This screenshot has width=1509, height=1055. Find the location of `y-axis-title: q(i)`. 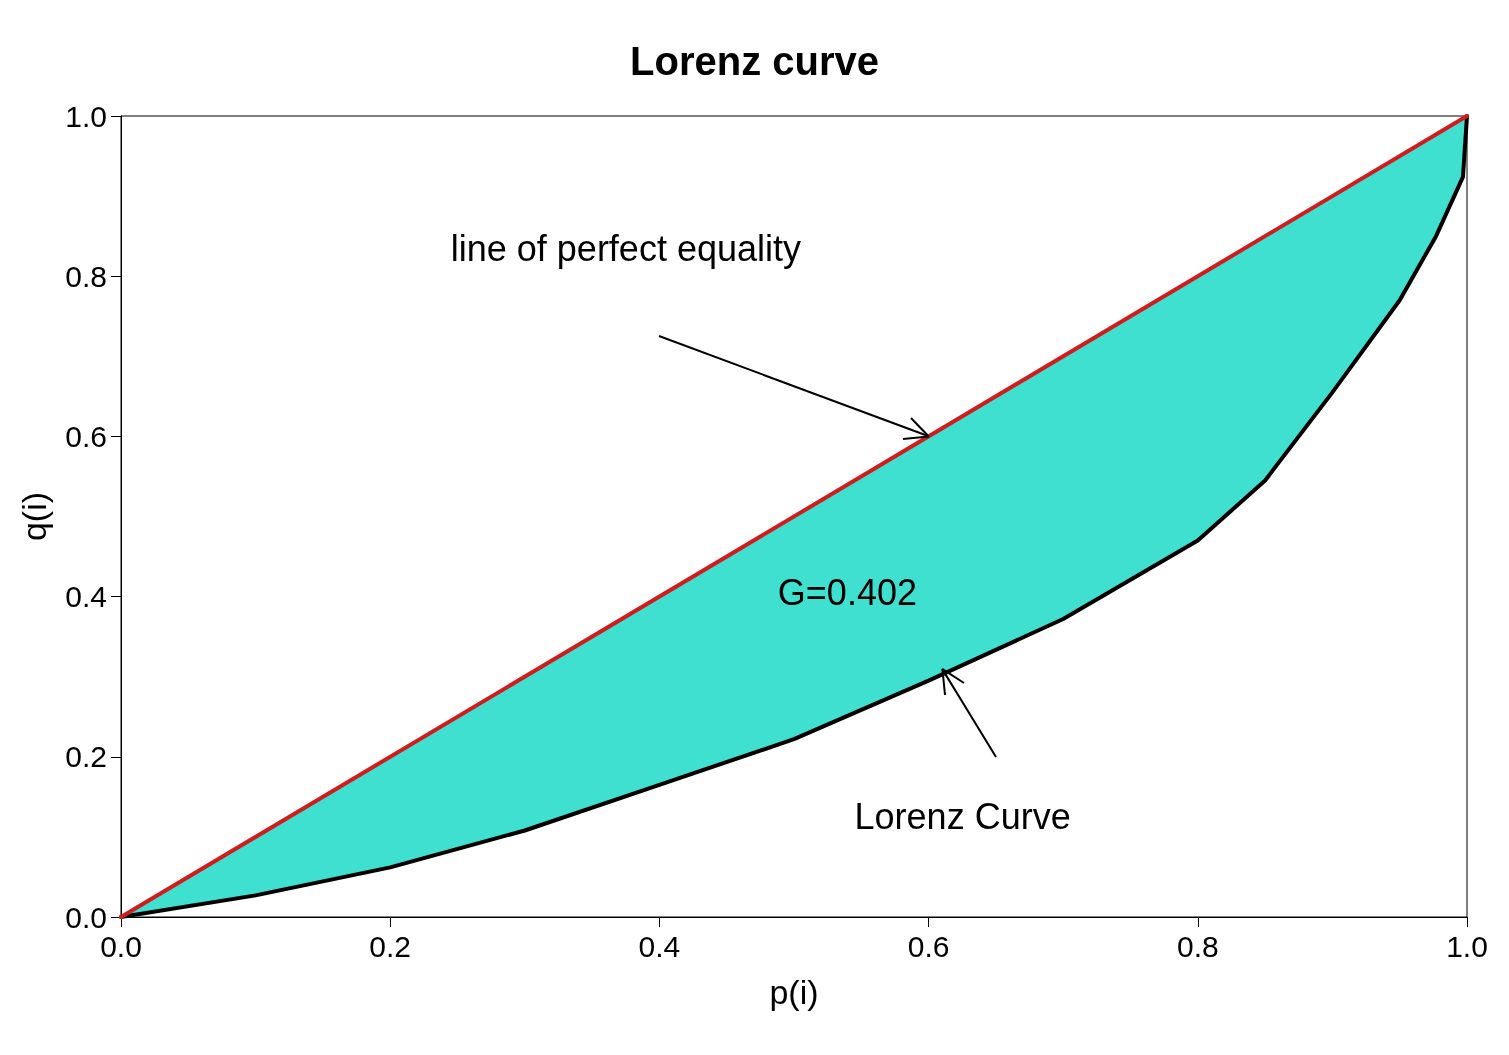

y-axis-title: q(i) is located at coordinates (34, 516).